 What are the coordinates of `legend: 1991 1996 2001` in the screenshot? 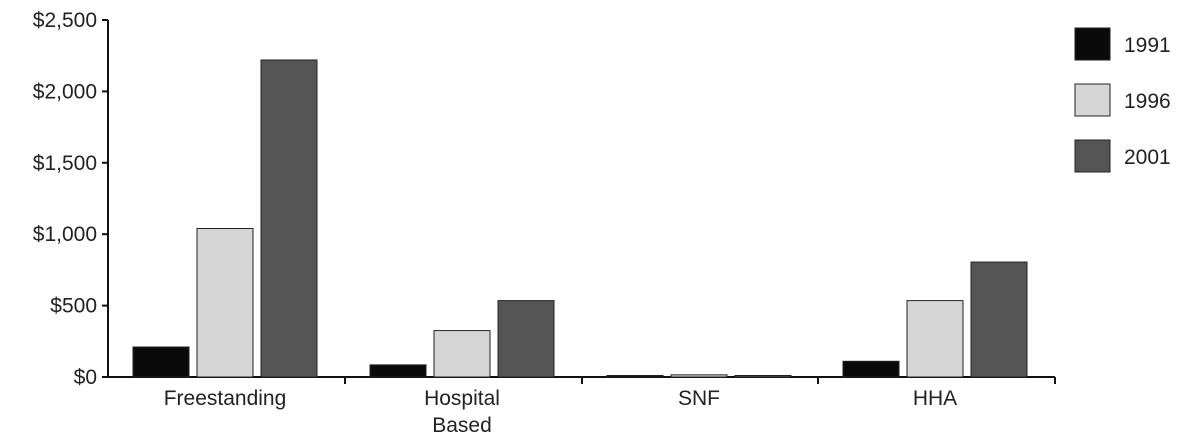 It's located at (1122, 100).